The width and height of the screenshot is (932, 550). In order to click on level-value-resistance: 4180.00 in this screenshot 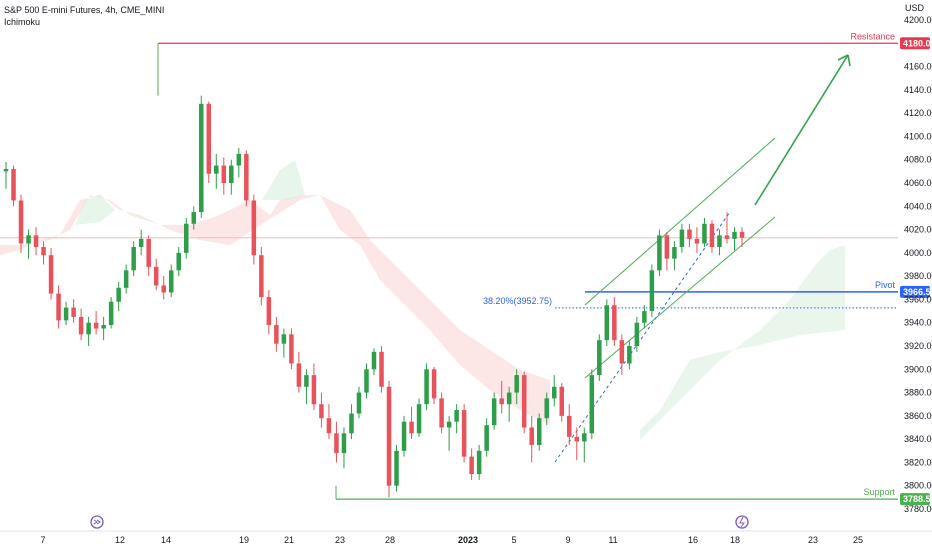, I will do `click(917, 43)`.